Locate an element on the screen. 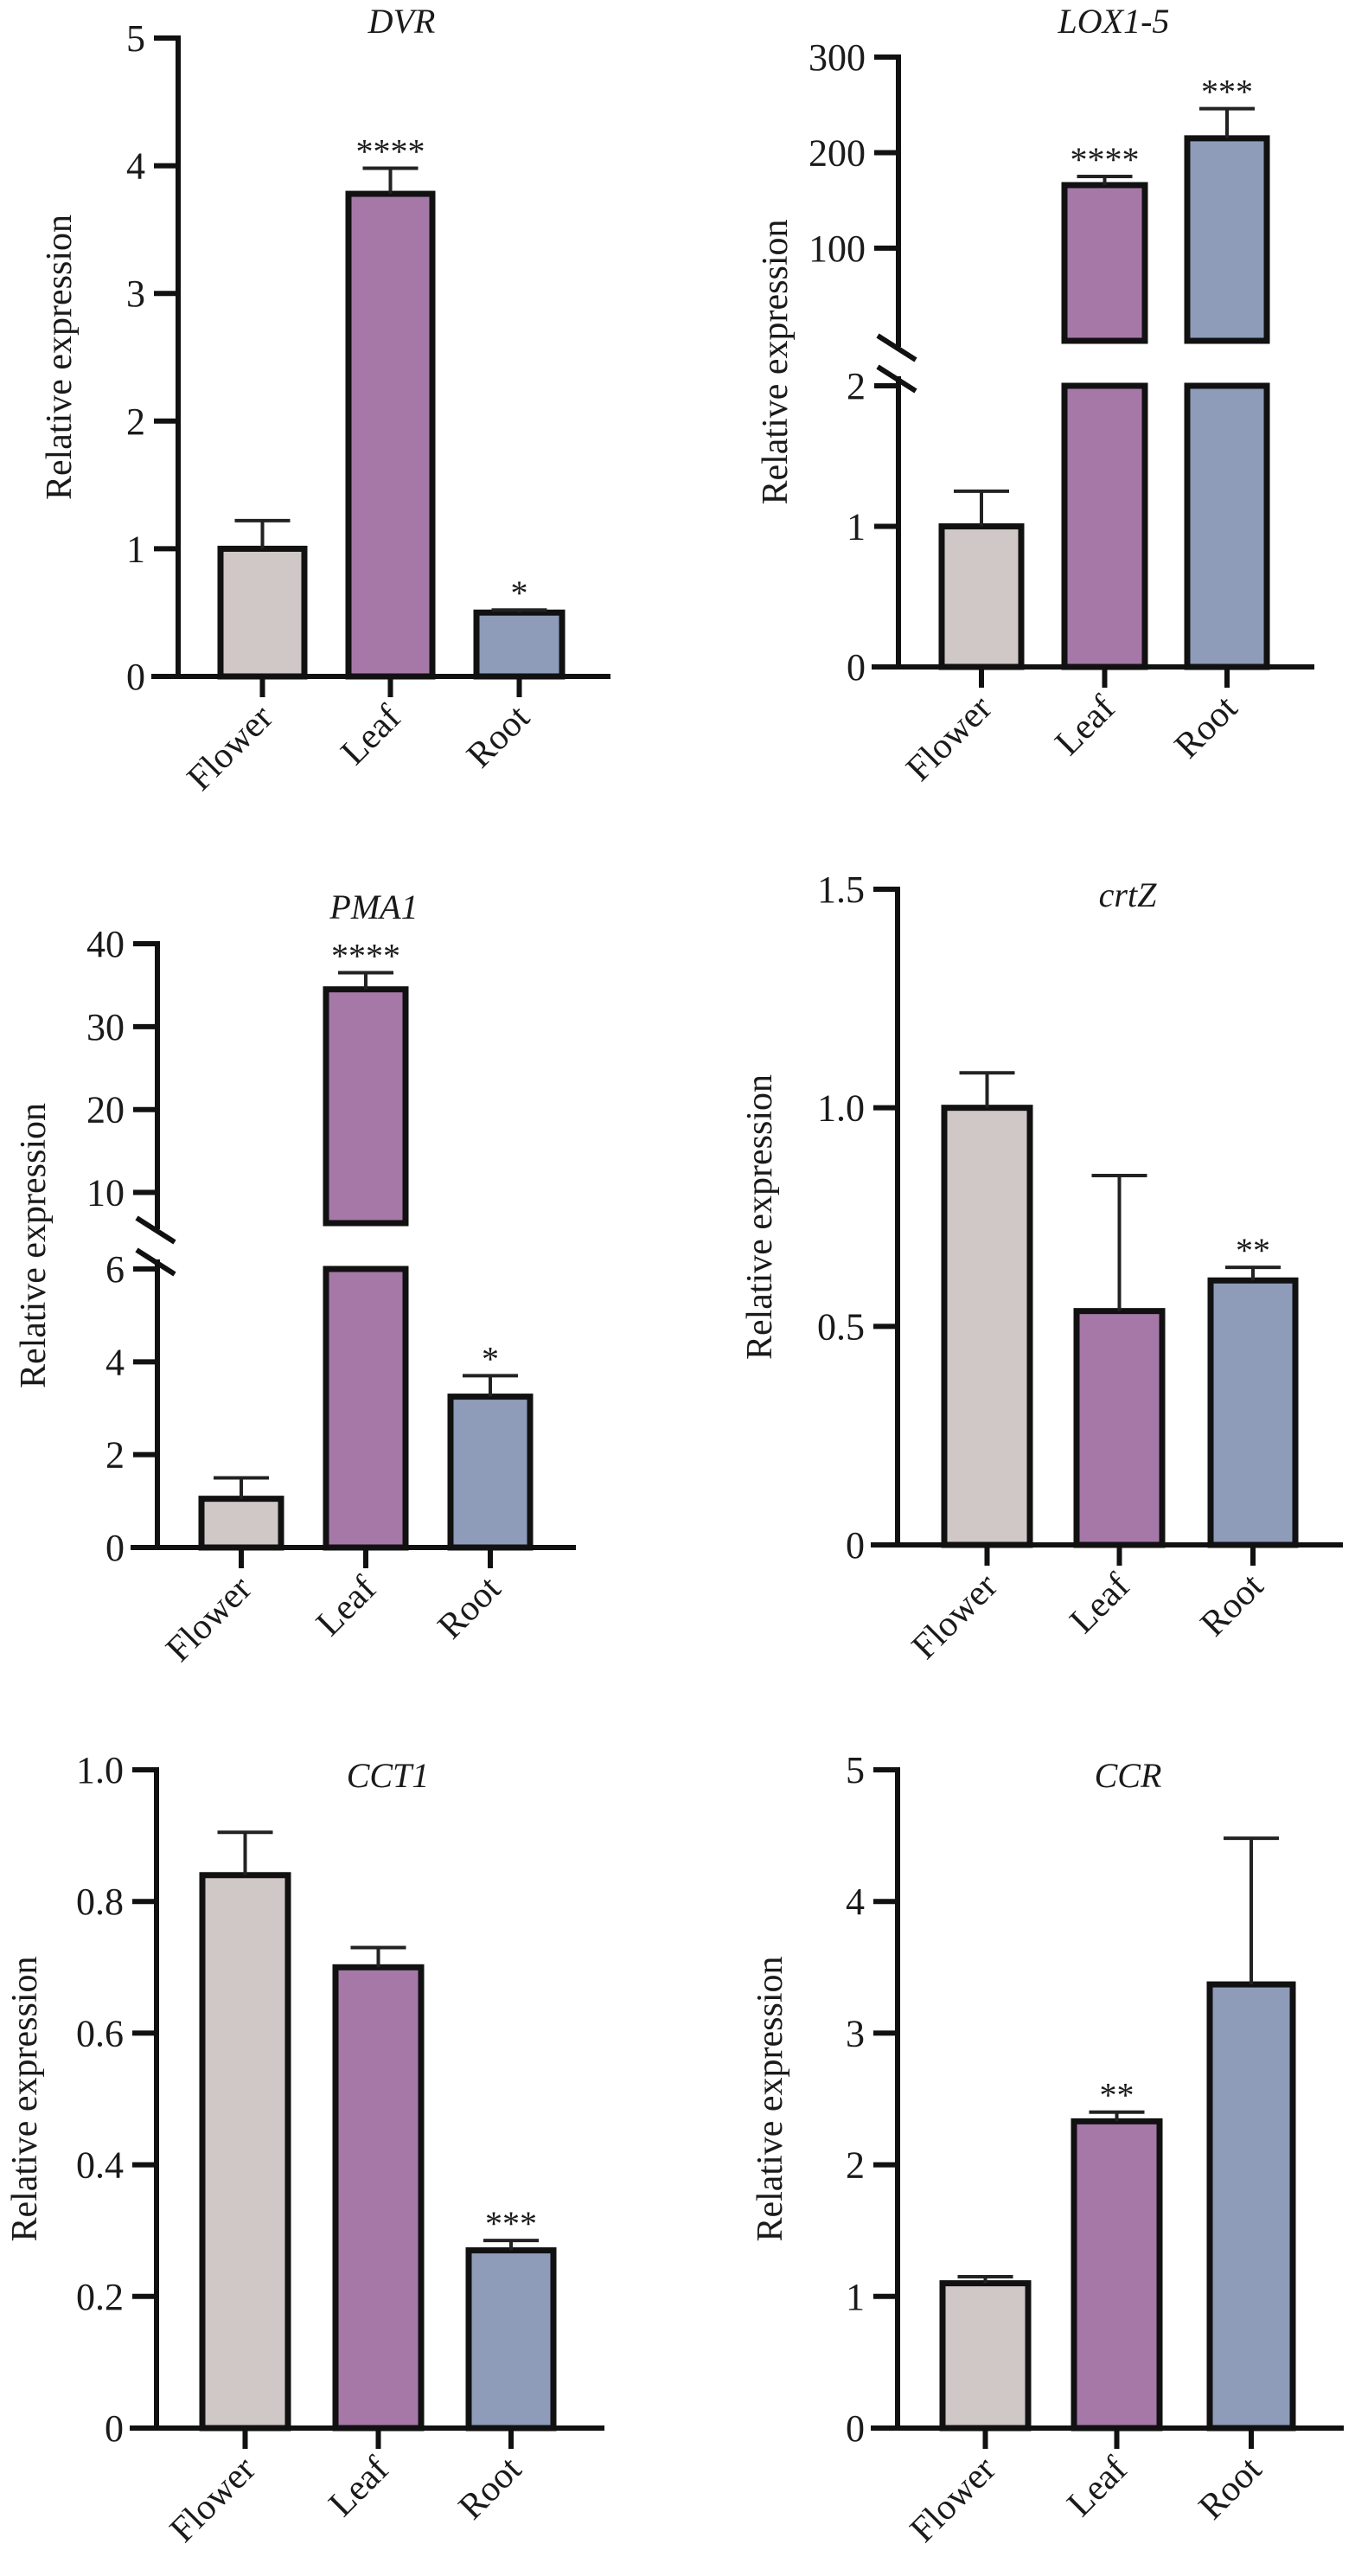 The height and width of the screenshot is (2576, 1355). chart-title: DVR is located at coordinates (402, 21).